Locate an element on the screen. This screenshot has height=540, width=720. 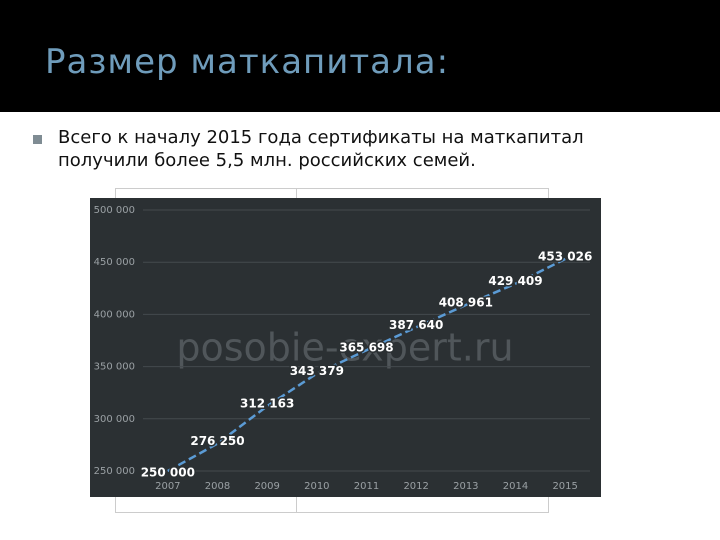
data-label: 453 026 is located at coordinates (565, 257).